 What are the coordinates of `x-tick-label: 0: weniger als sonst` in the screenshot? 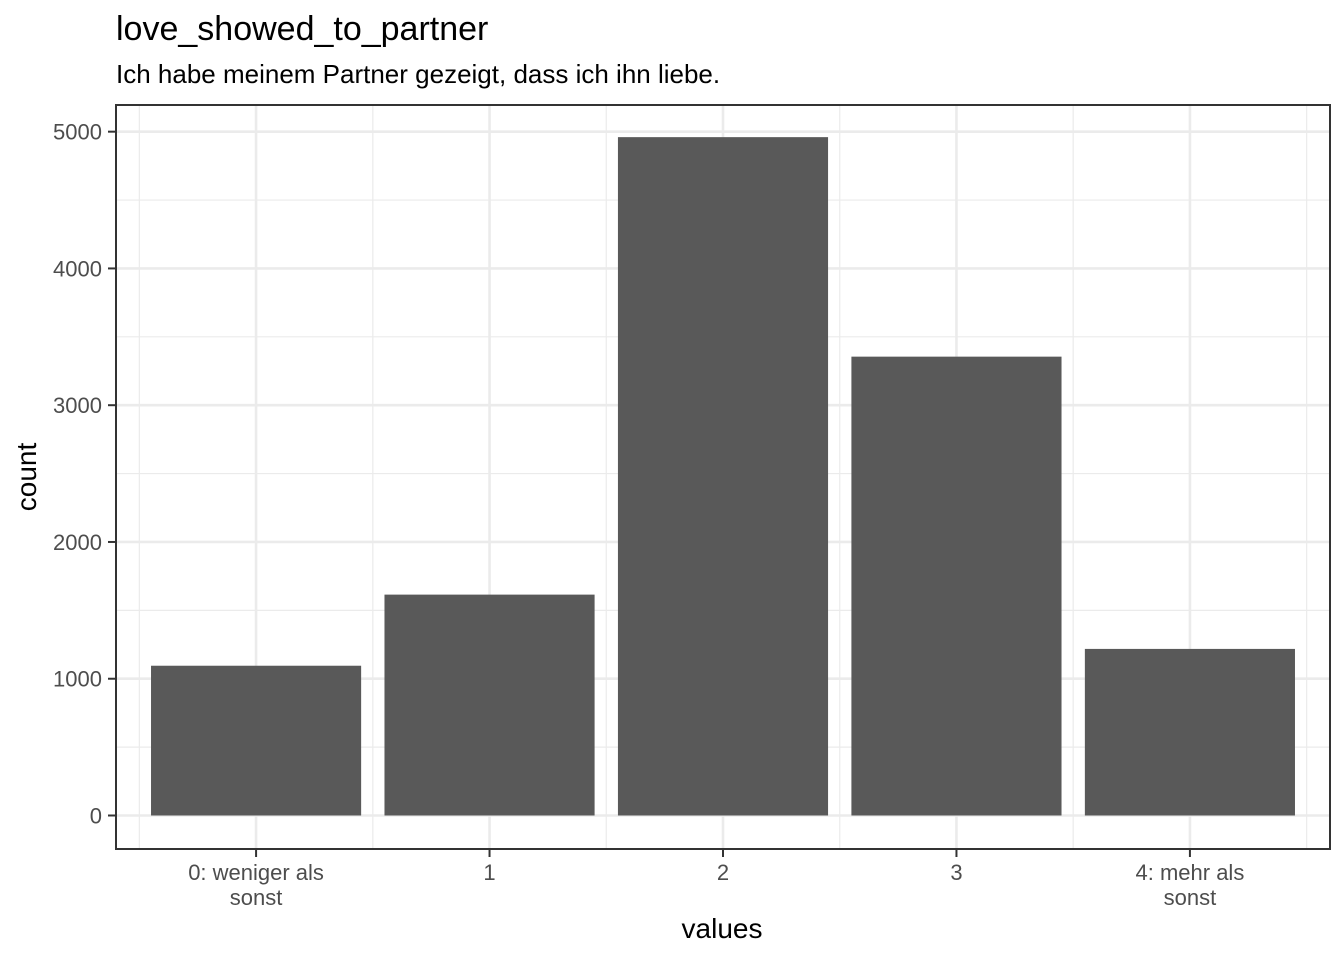 It's located at (256, 885).